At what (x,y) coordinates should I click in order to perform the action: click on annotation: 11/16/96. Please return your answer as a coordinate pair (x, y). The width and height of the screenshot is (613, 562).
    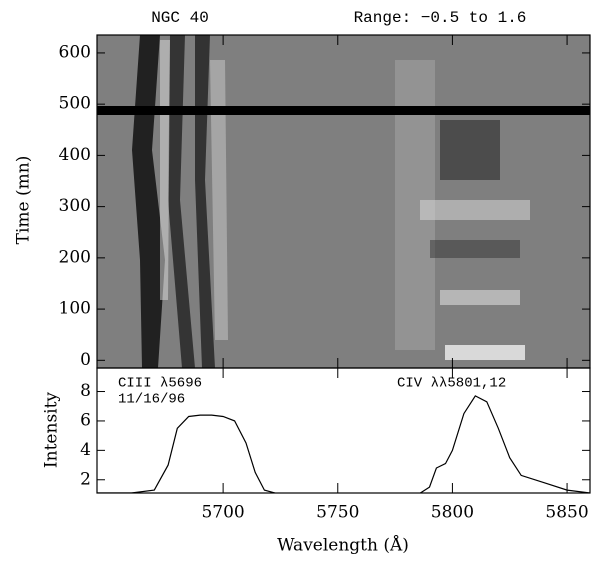
    Looking at the image, I should click on (151, 400).